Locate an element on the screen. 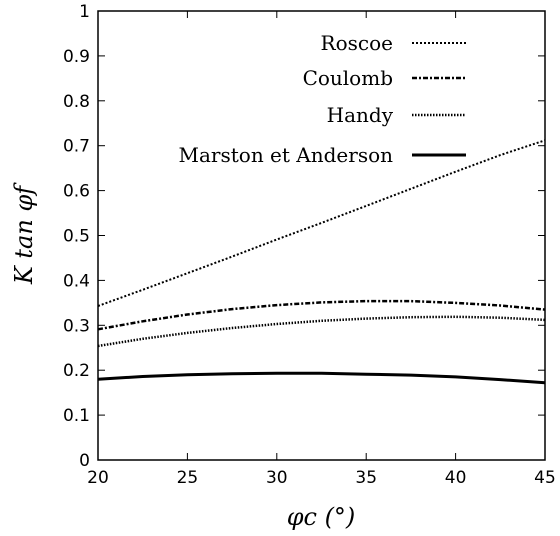 The height and width of the screenshot is (536, 560). legend-label-coulomb: Coulomb is located at coordinates (348, 78).